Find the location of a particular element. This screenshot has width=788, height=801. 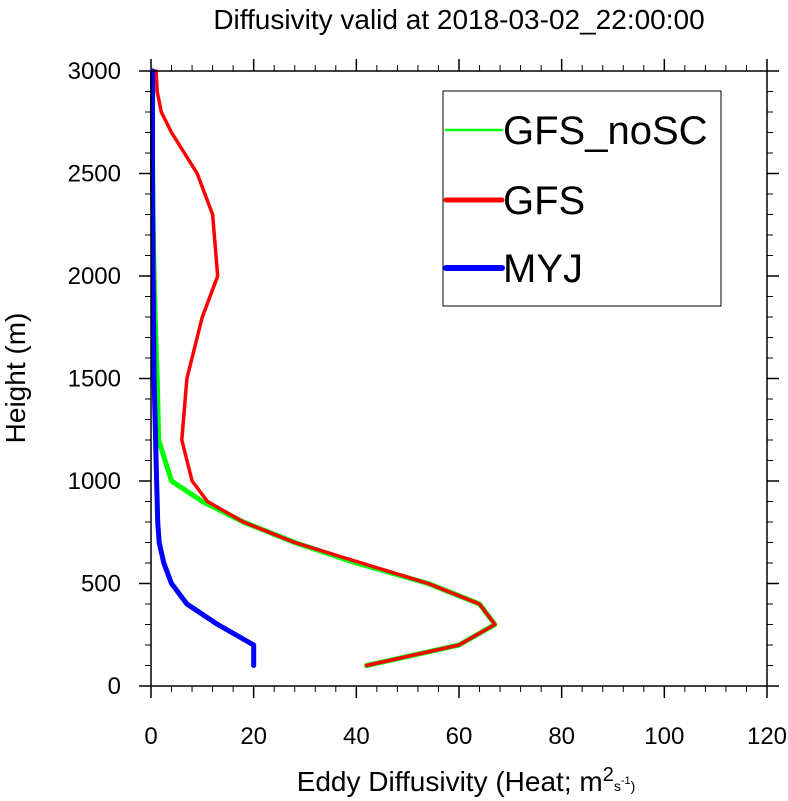

x-axis-label-close: ) is located at coordinates (633, 786).